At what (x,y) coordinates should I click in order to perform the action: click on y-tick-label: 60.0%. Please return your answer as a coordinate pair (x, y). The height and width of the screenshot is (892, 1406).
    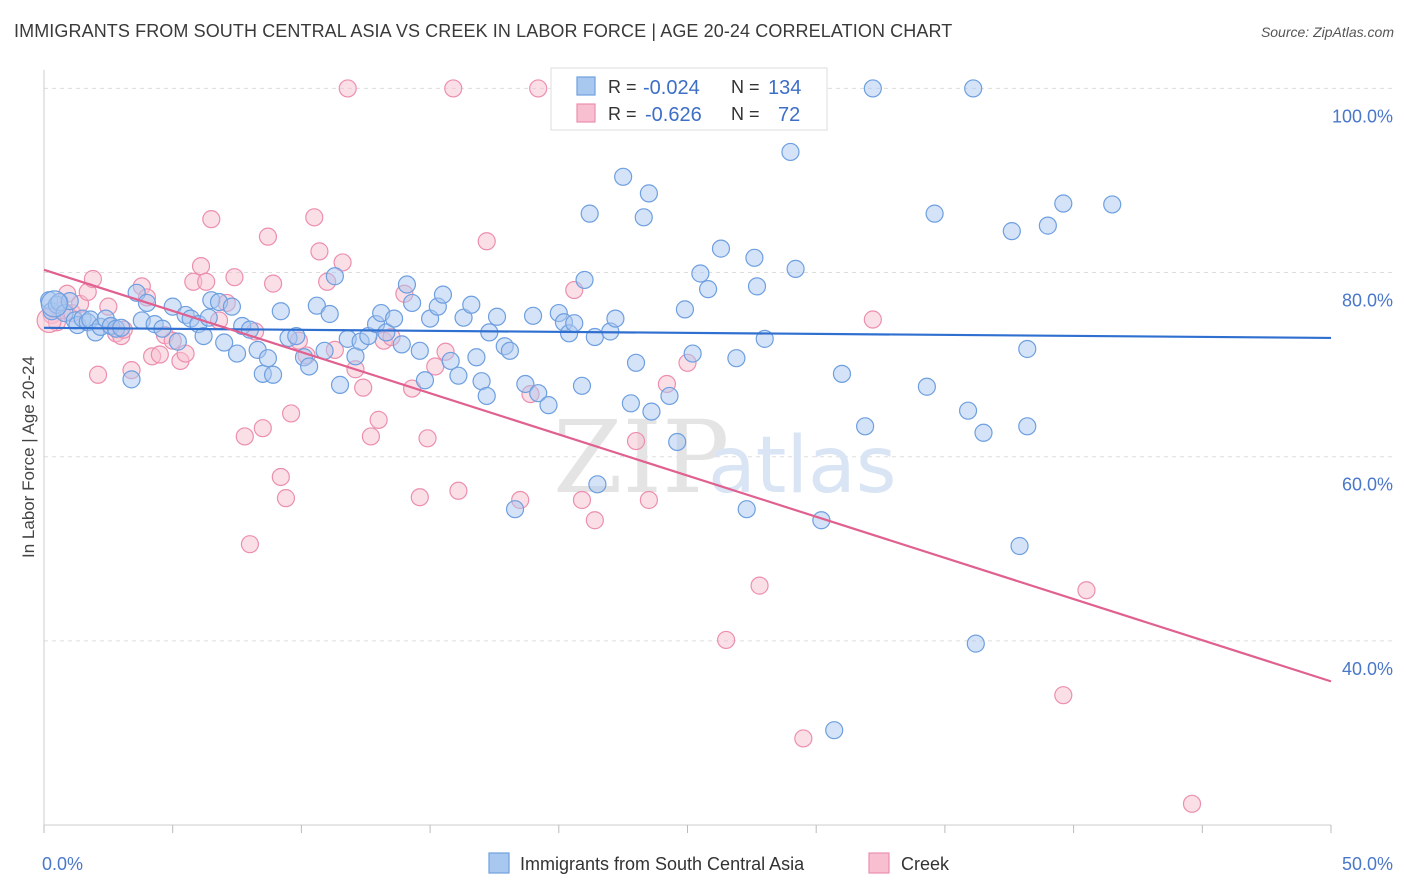
    Looking at the image, I should click on (1367, 485).